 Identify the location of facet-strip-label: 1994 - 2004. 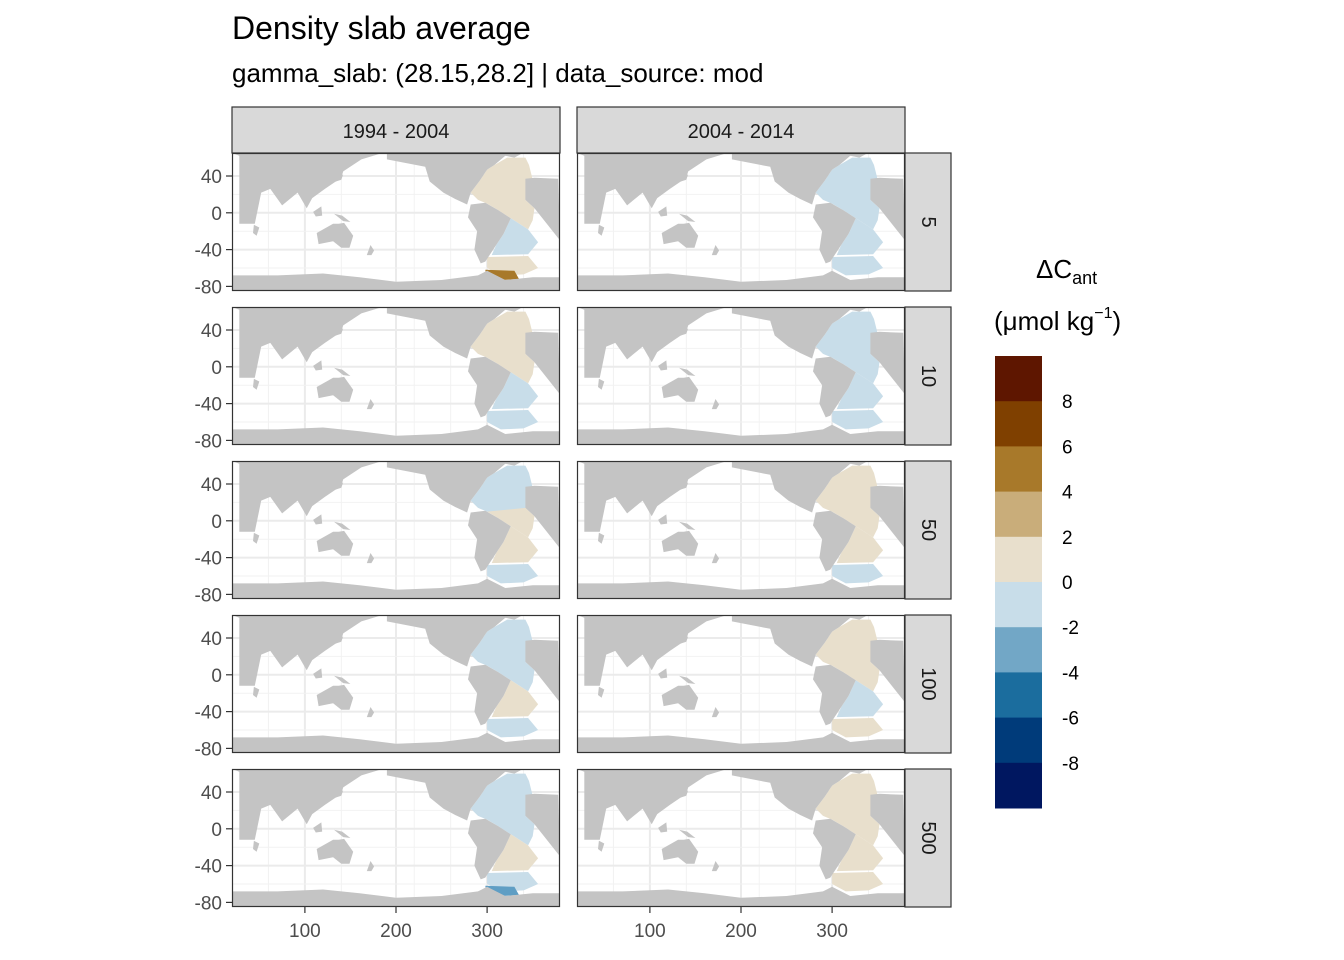
(396, 132).